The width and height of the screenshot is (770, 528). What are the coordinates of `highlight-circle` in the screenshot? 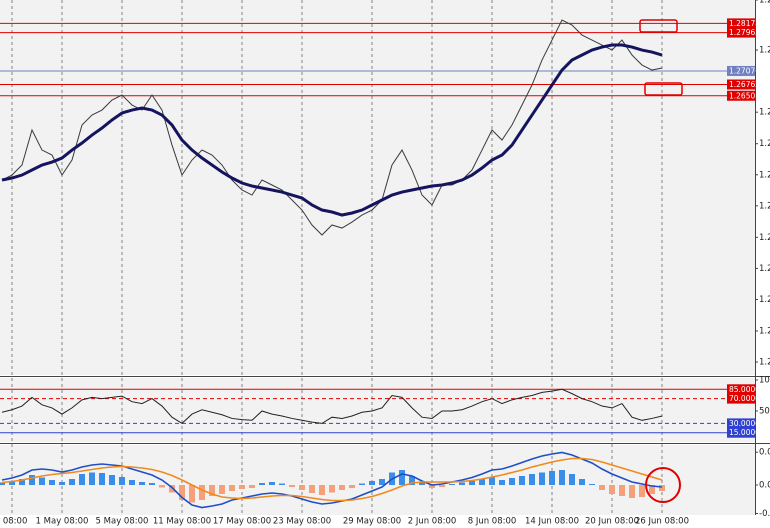 It's located at (663, 485).